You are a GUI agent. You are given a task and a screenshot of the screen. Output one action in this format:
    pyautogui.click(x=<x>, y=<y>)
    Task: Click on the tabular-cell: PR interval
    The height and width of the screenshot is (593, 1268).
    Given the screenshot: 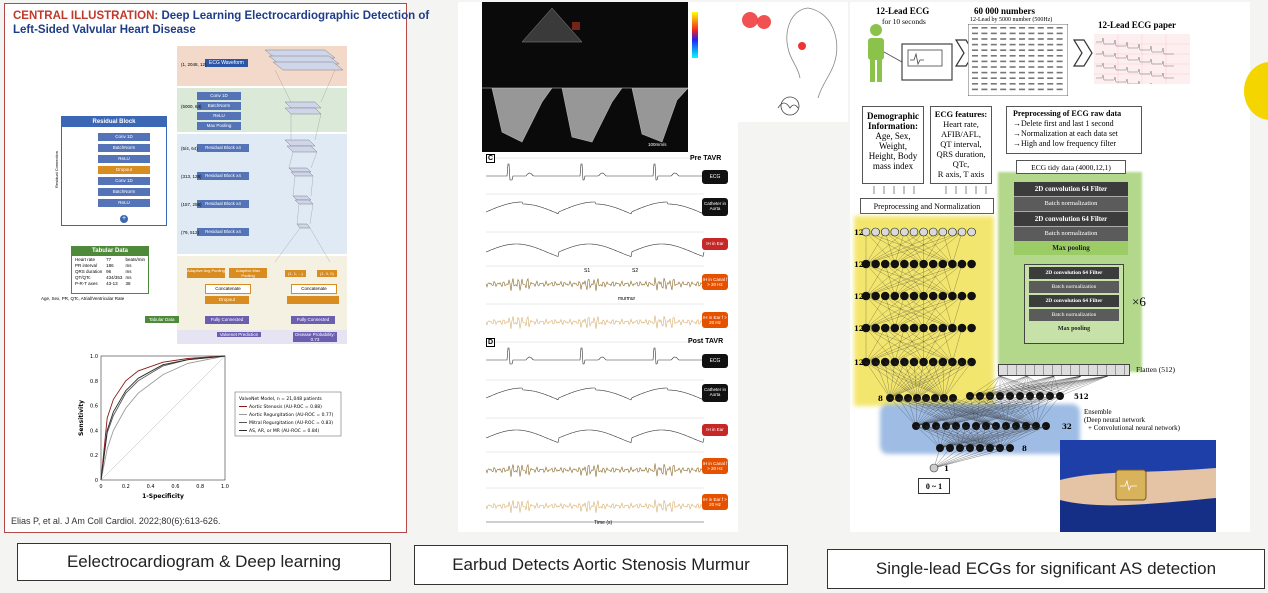 What is the action you would take?
    pyautogui.click(x=86, y=265)
    